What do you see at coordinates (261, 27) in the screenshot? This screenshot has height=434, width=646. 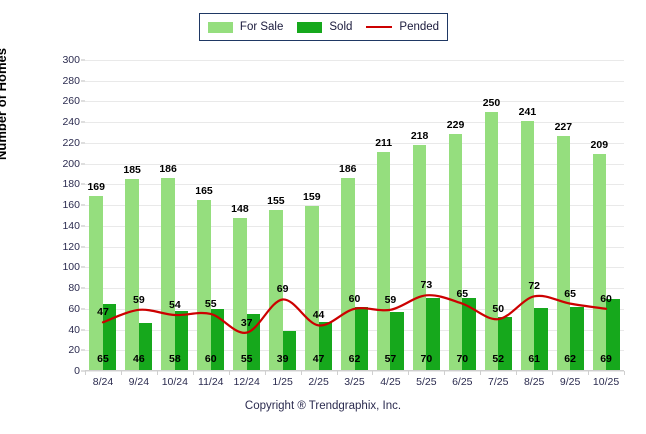 I see `legend-label-for-sale: For Sale` at bounding box center [261, 27].